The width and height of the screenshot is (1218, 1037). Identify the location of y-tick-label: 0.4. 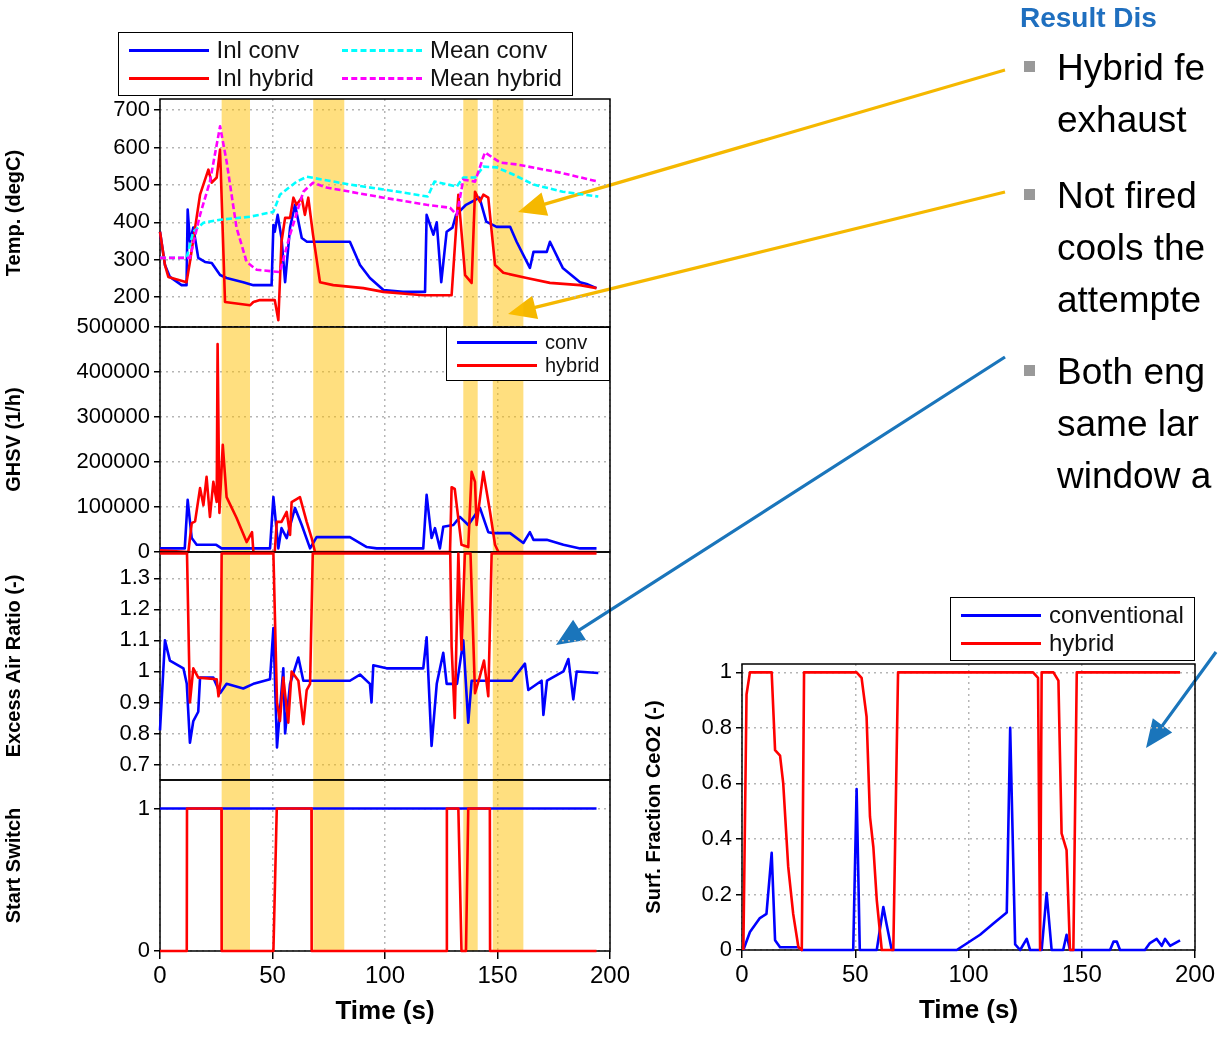
(716, 837).